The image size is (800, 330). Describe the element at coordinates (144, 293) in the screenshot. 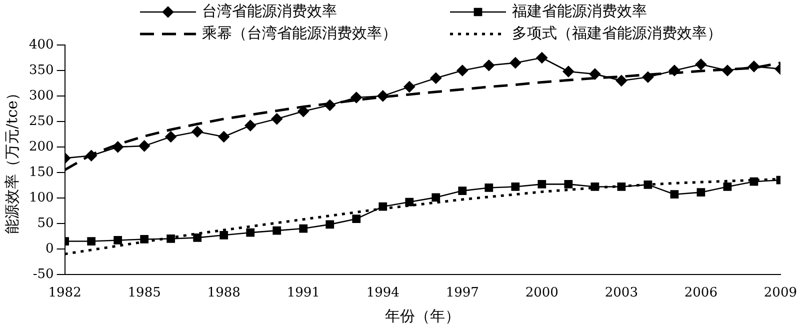

I see `x-tick-label: 1985` at that location.